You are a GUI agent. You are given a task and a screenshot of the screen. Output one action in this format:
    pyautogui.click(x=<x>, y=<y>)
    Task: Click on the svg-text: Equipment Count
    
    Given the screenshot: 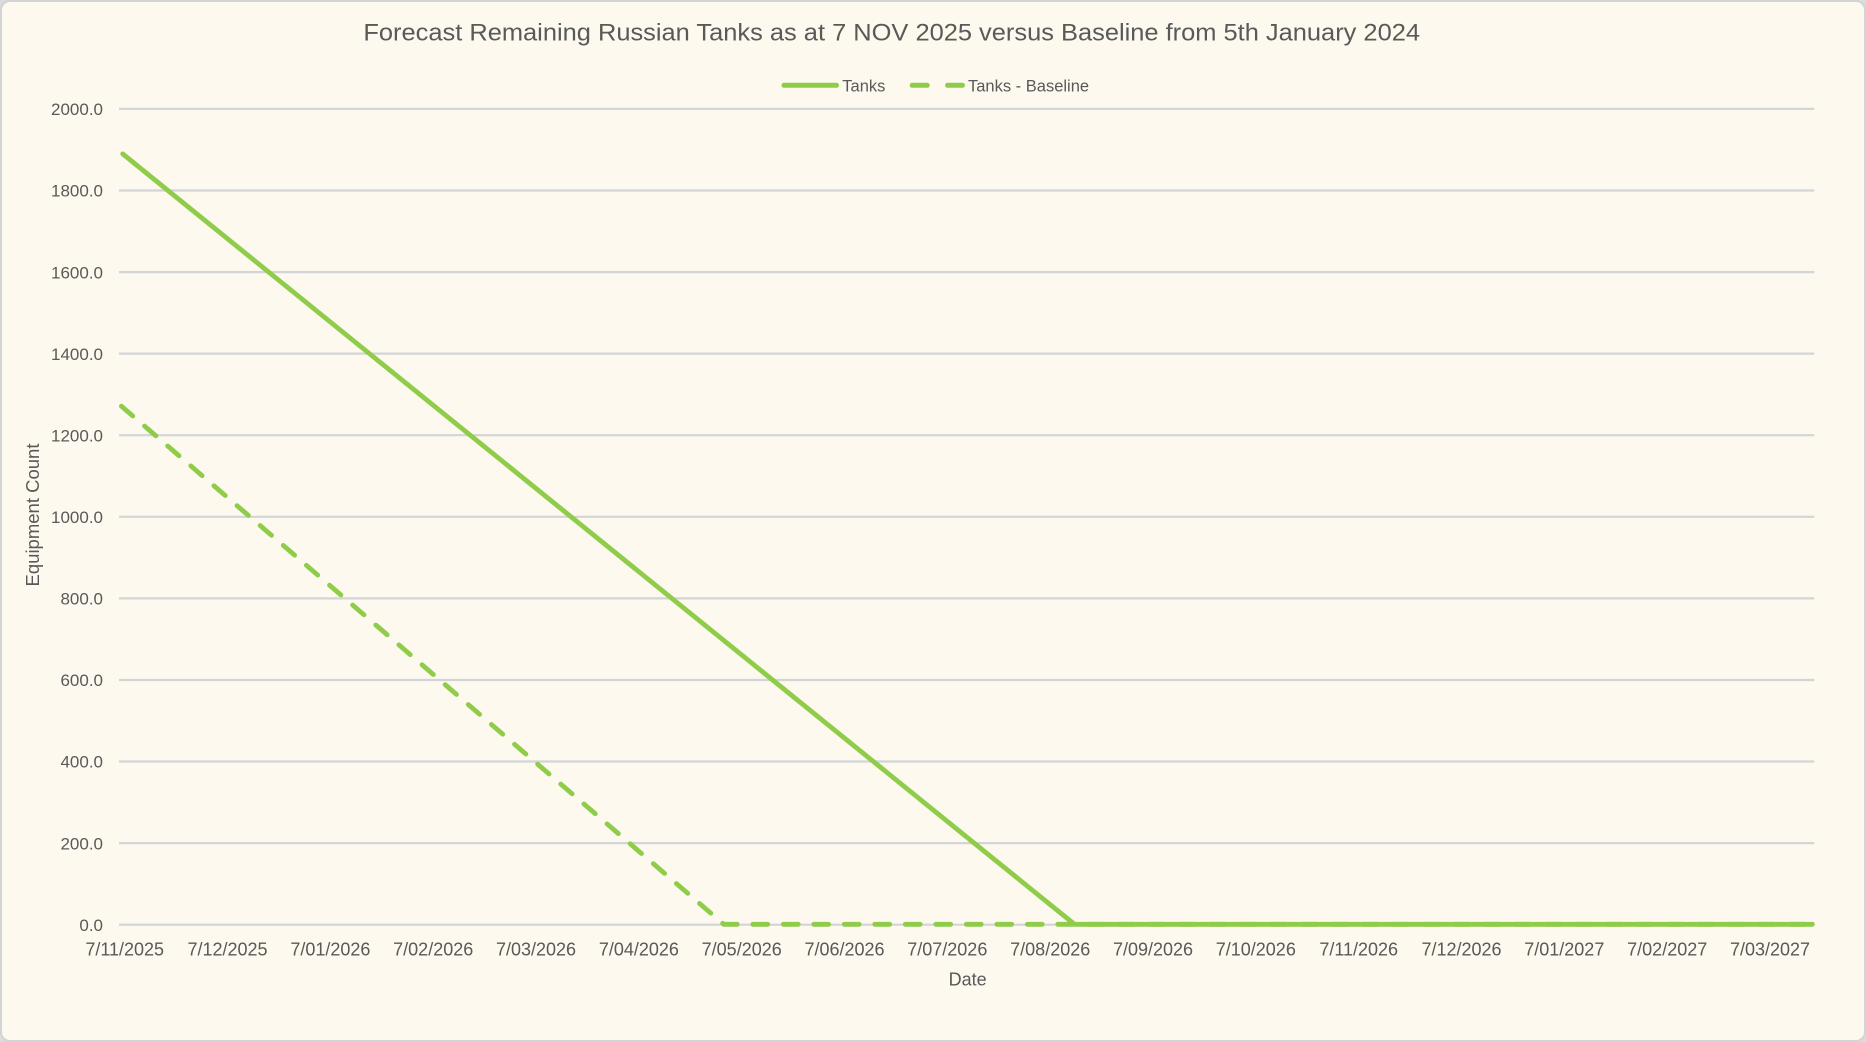 What is the action you would take?
    pyautogui.click(x=32, y=515)
    